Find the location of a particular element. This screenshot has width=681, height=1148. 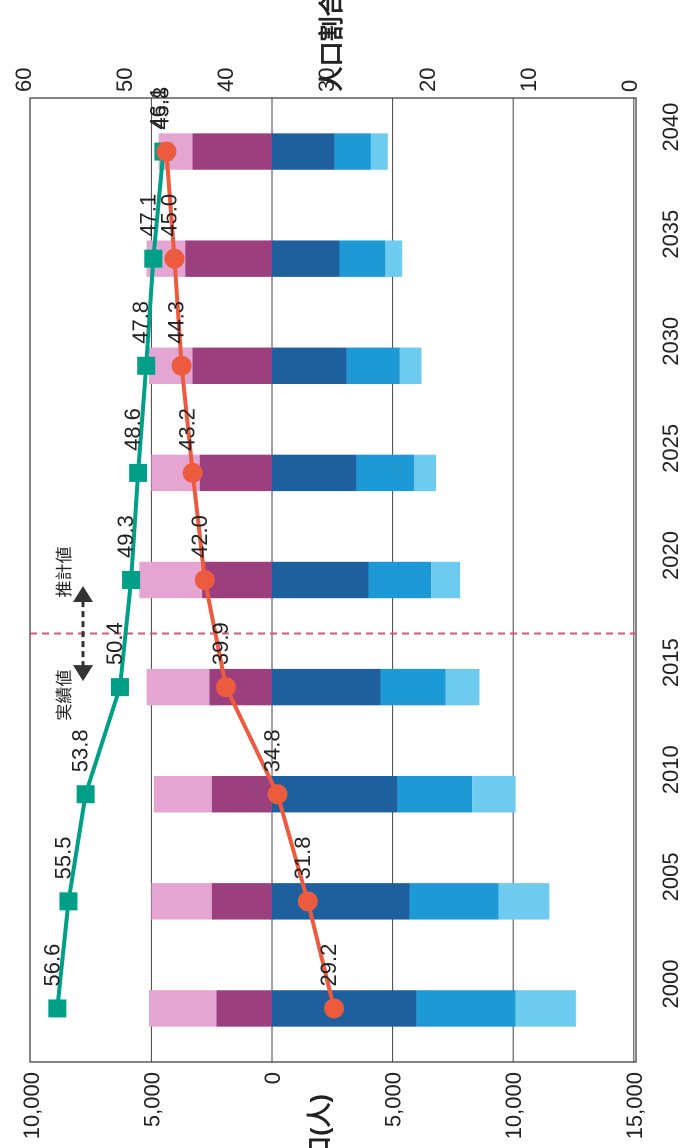

category-tick-label: 2000 is located at coordinates (669, 983).